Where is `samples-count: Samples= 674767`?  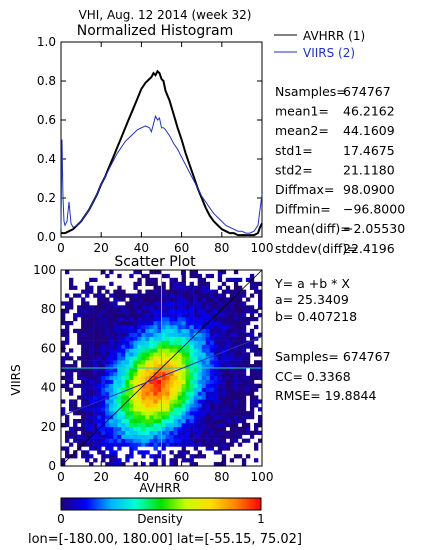
samples-count: Samples= 674767 is located at coordinates (333, 356).